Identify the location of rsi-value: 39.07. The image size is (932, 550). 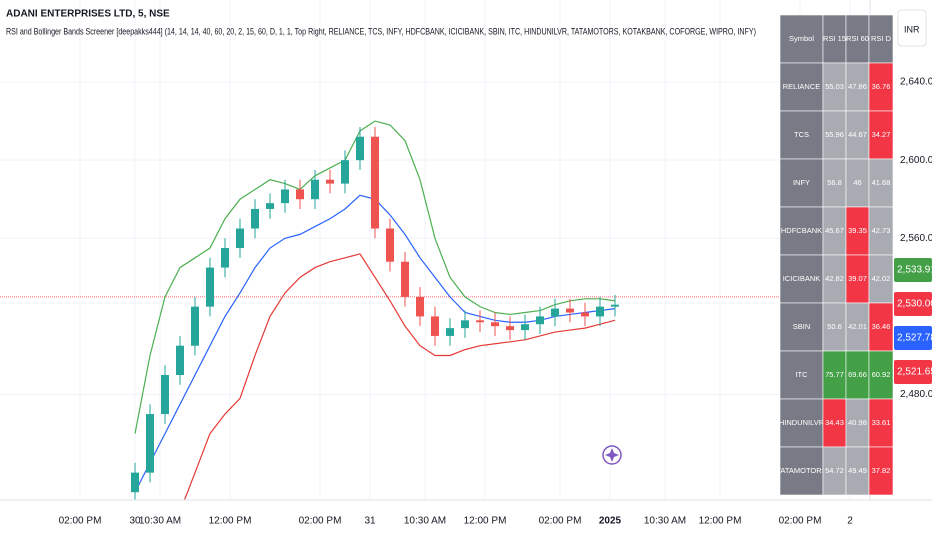
(857, 278).